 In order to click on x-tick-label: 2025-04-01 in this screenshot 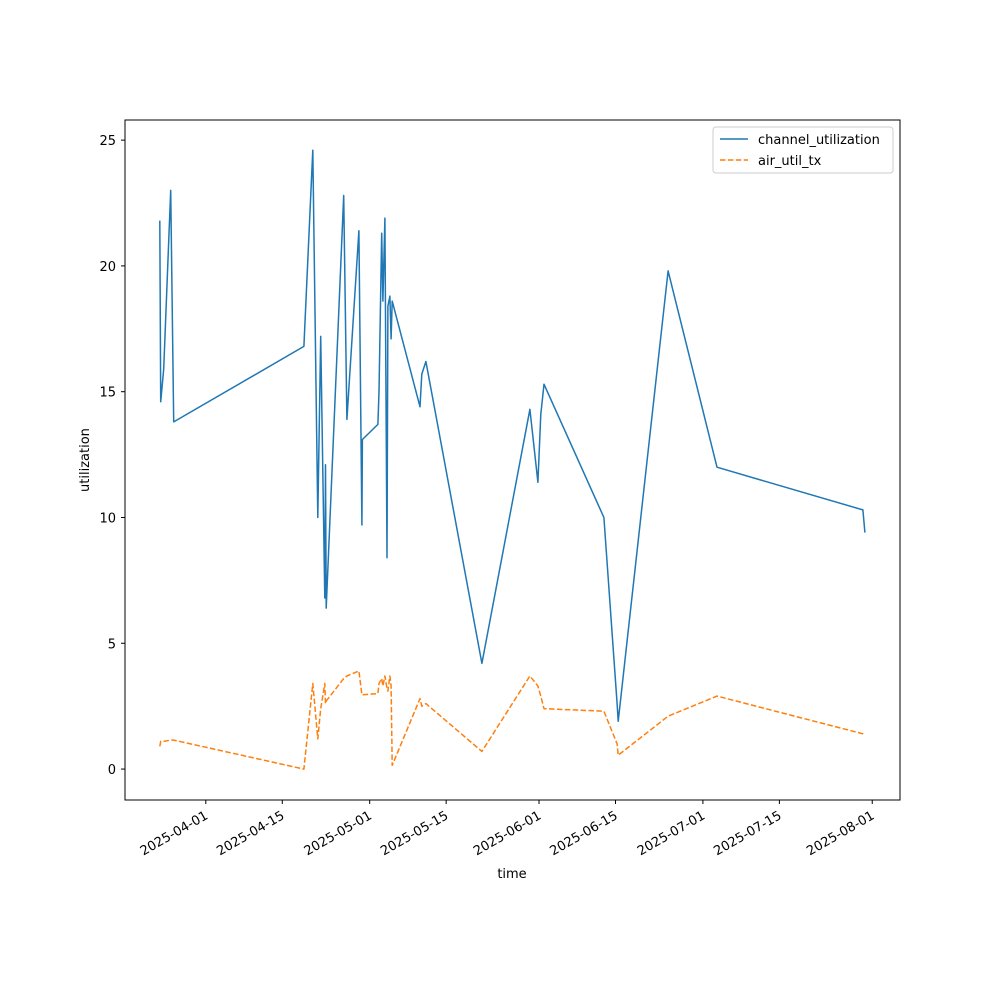, I will do `click(174, 833)`.